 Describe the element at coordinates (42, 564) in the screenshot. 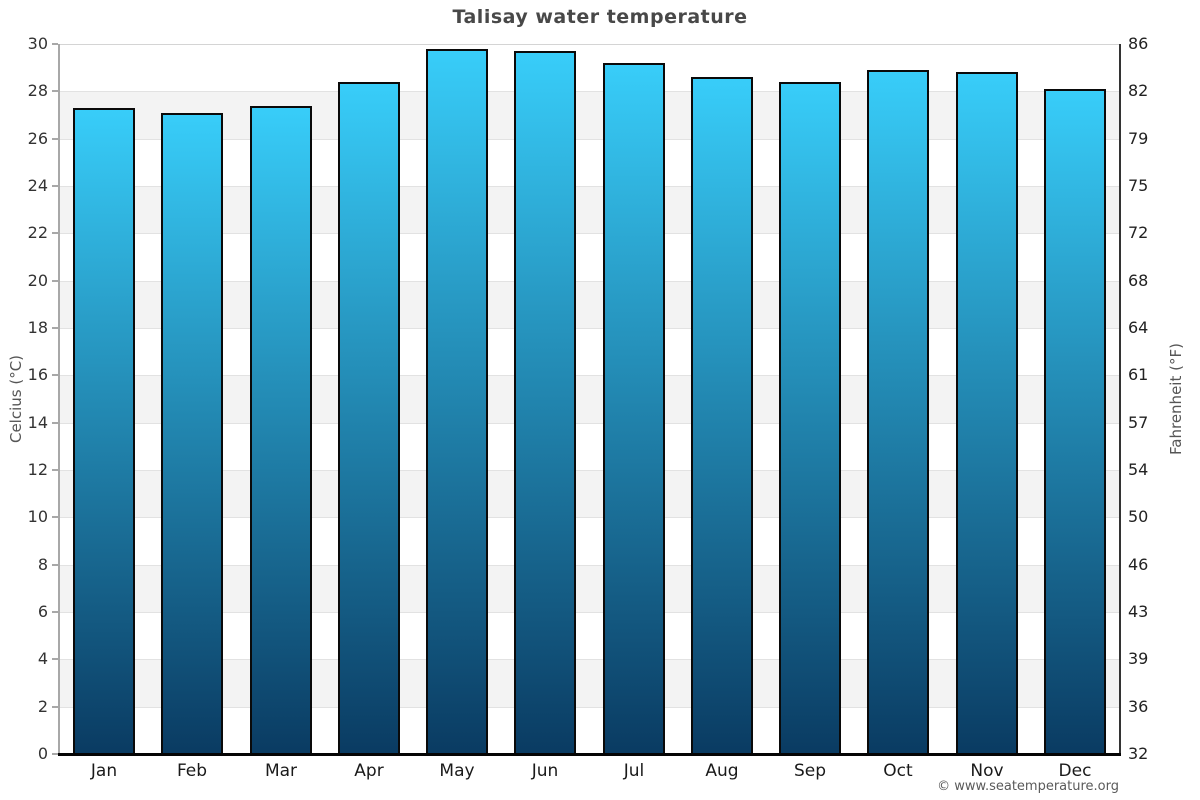

I see `celsius-tick-label: 8` at that location.